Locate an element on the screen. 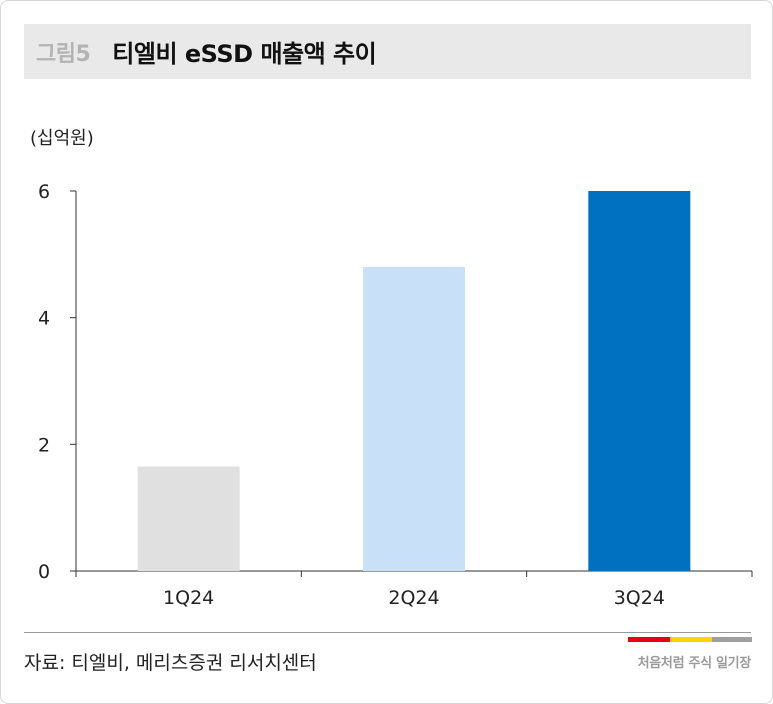 This screenshot has height=704, width=773. brand-label: 처음처럼 주식 일기장 is located at coordinates (694, 663).